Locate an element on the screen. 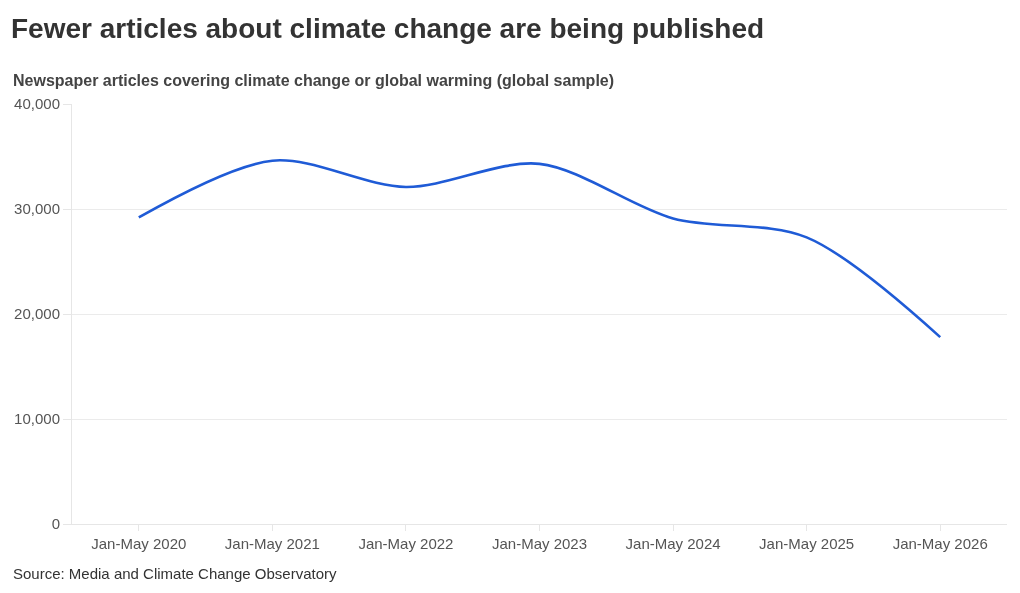 The height and width of the screenshot is (593, 1020). x-tick-label: Jan-May 2024 is located at coordinates (673, 543).